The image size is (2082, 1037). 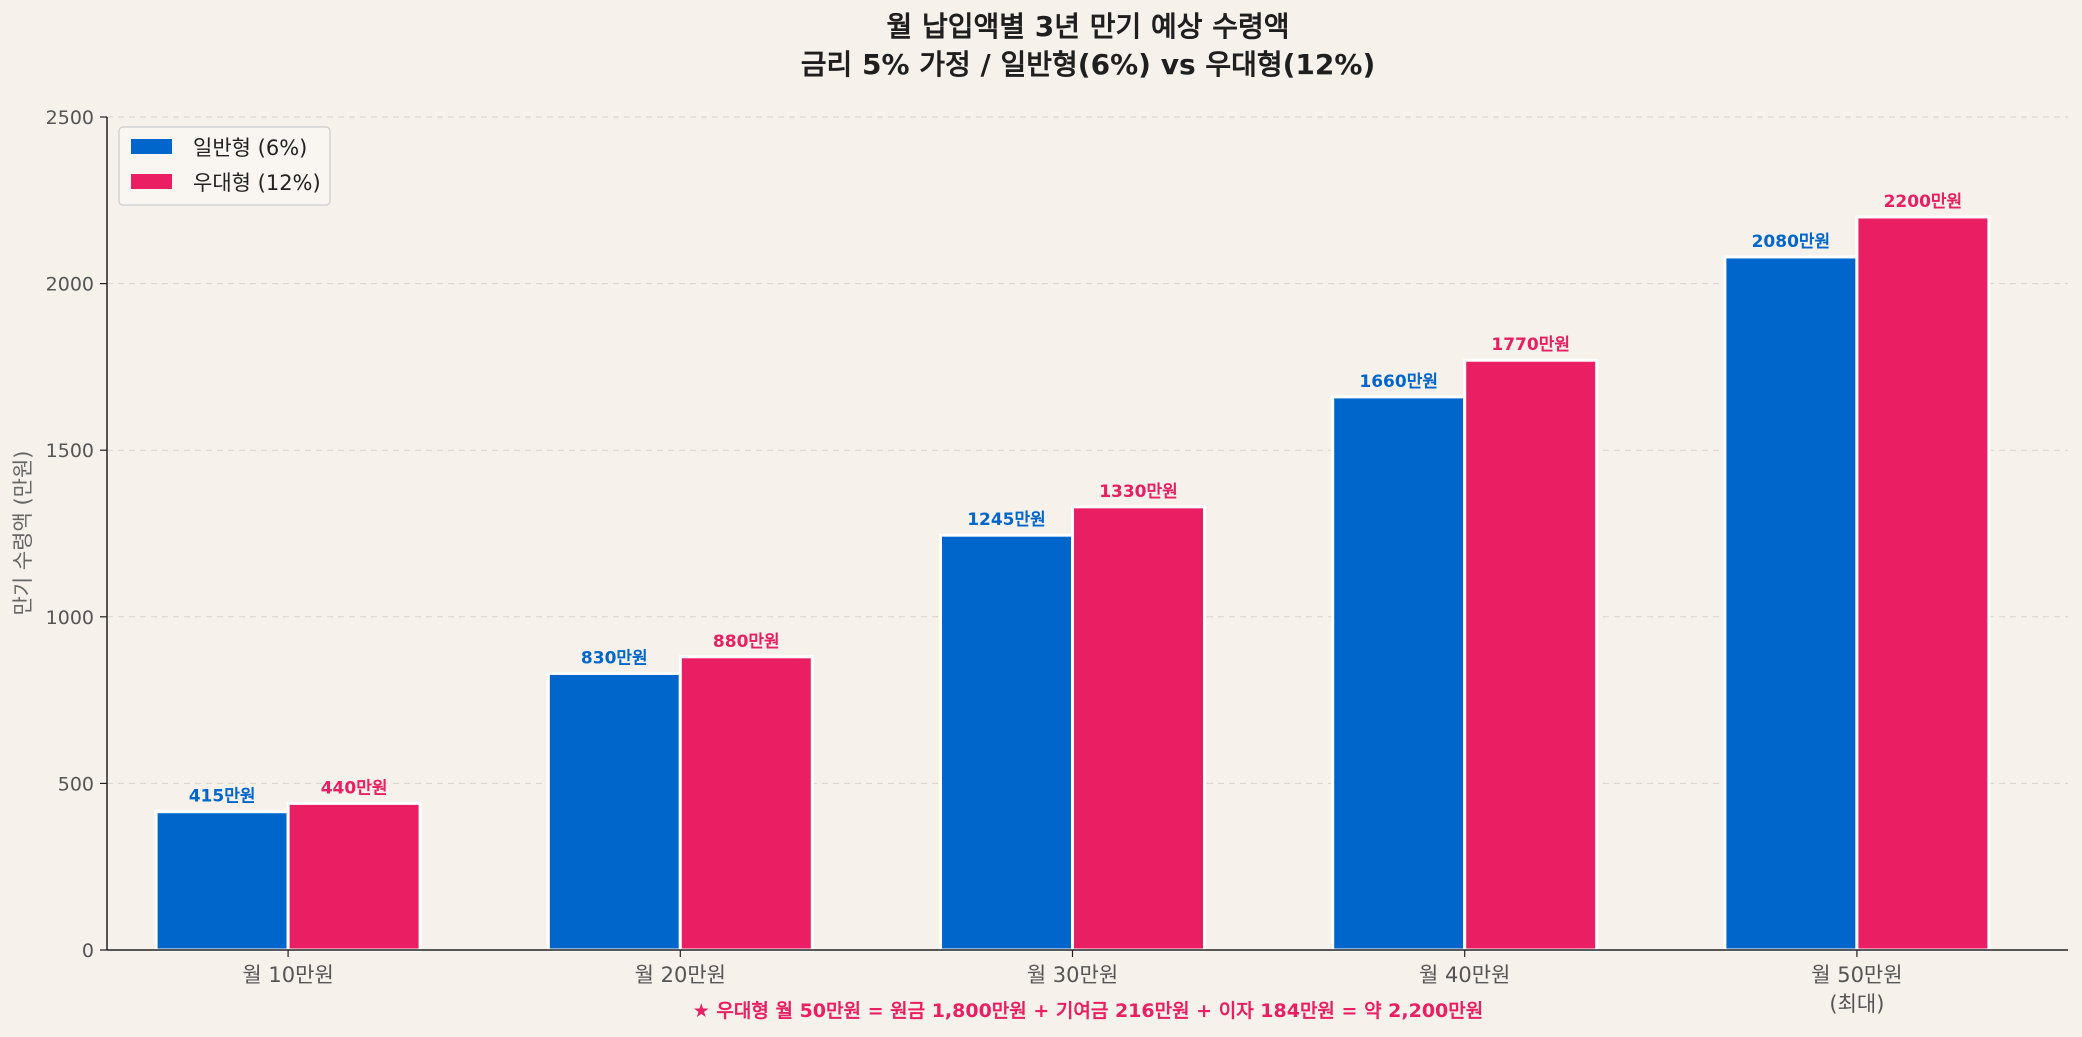 I want to click on y-tick-label: 1000, so click(x=70, y=618).